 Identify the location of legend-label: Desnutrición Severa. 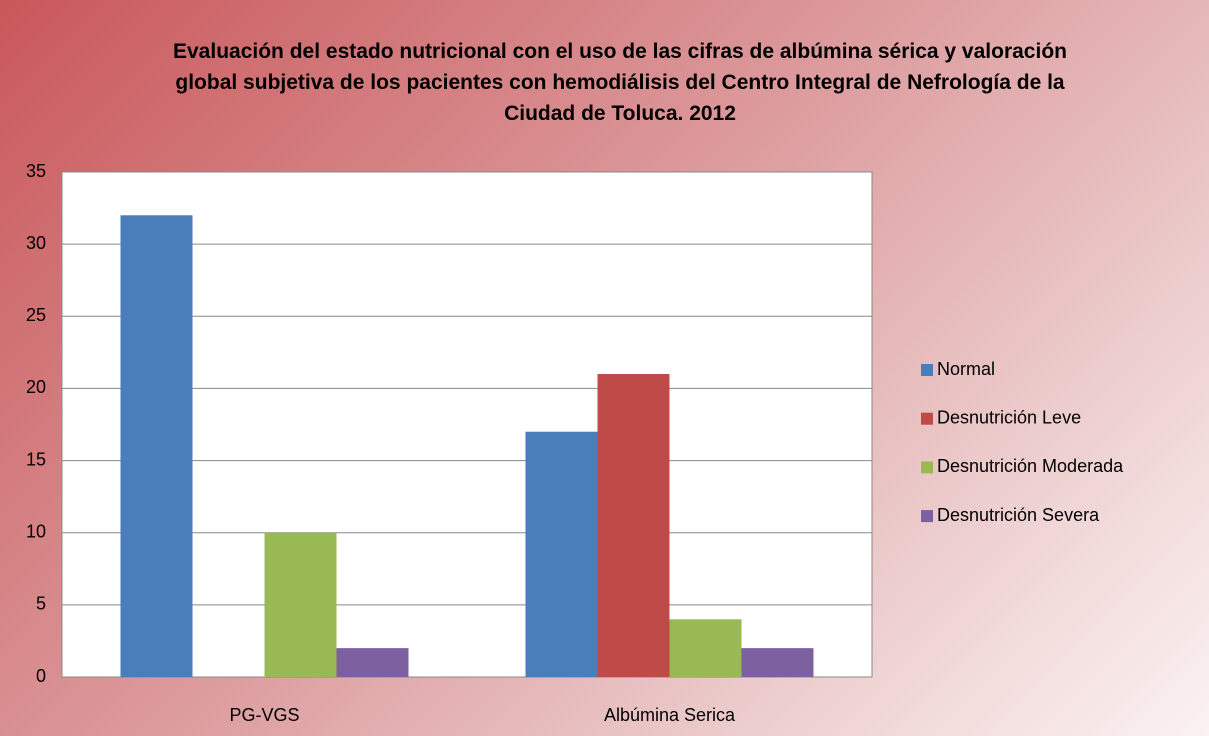
(1018, 515).